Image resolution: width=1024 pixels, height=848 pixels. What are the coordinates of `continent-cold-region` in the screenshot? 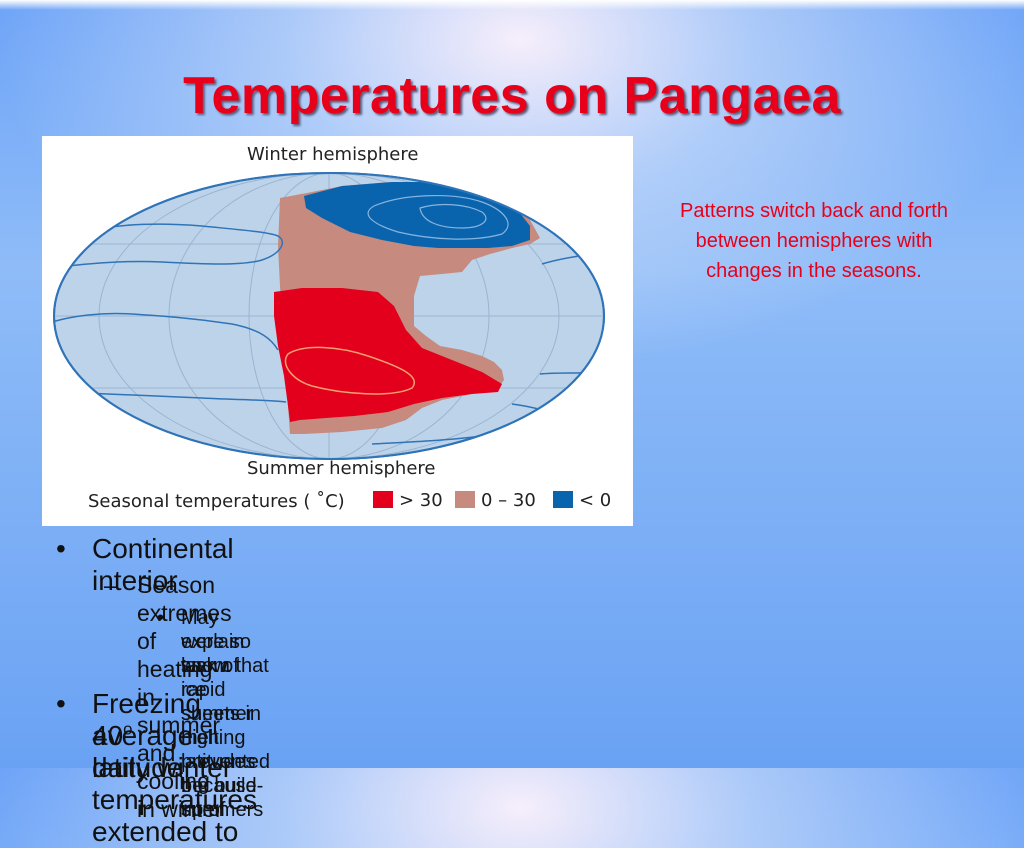 It's located at (417, 215).